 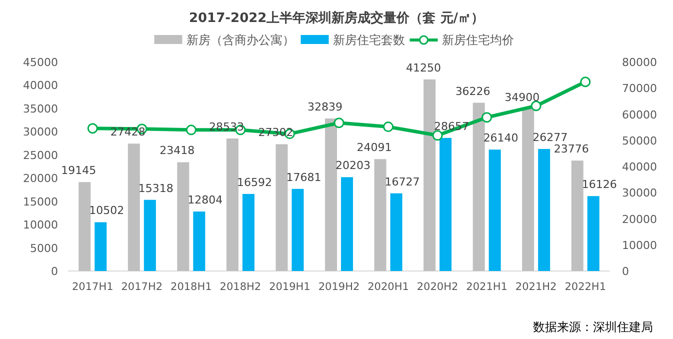 What do you see at coordinates (40, 109) in the screenshot?
I see `y-tick-label: 35000` at bounding box center [40, 109].